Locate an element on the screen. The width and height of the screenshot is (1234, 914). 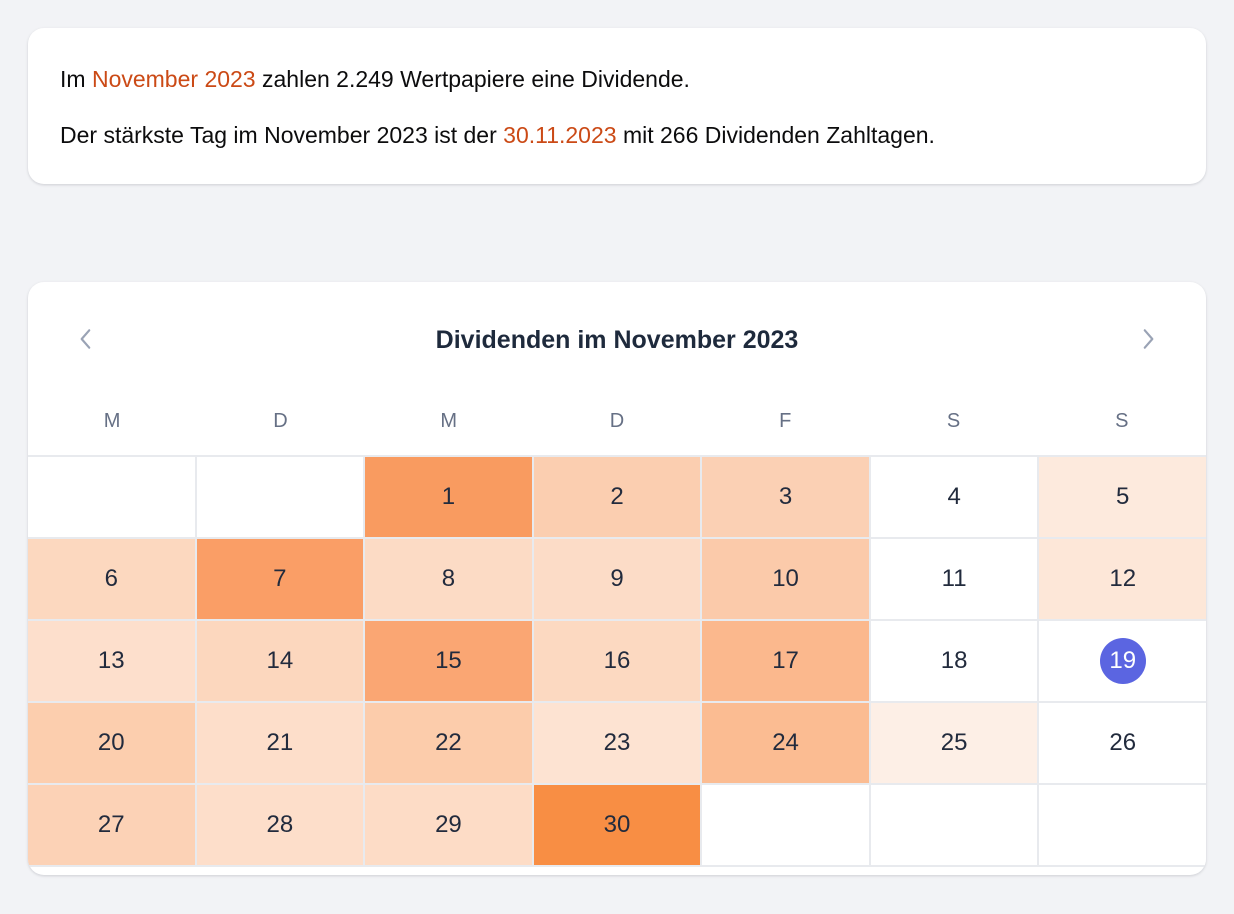
day-number: 24 is located at coordinates (785, 742).